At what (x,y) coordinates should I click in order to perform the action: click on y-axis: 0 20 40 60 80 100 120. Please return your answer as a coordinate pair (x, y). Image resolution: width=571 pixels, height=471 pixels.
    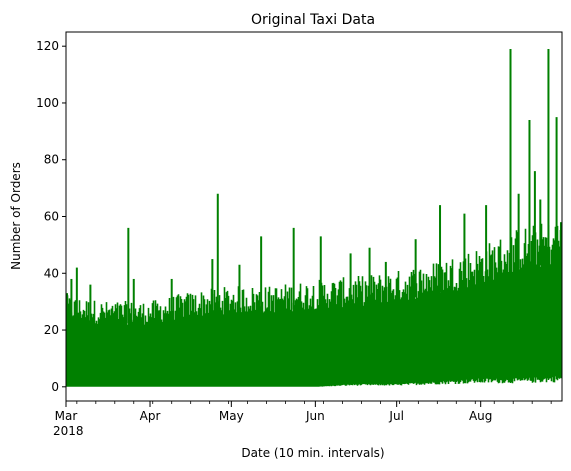
    Looking at the image, I should click on (51, 216).